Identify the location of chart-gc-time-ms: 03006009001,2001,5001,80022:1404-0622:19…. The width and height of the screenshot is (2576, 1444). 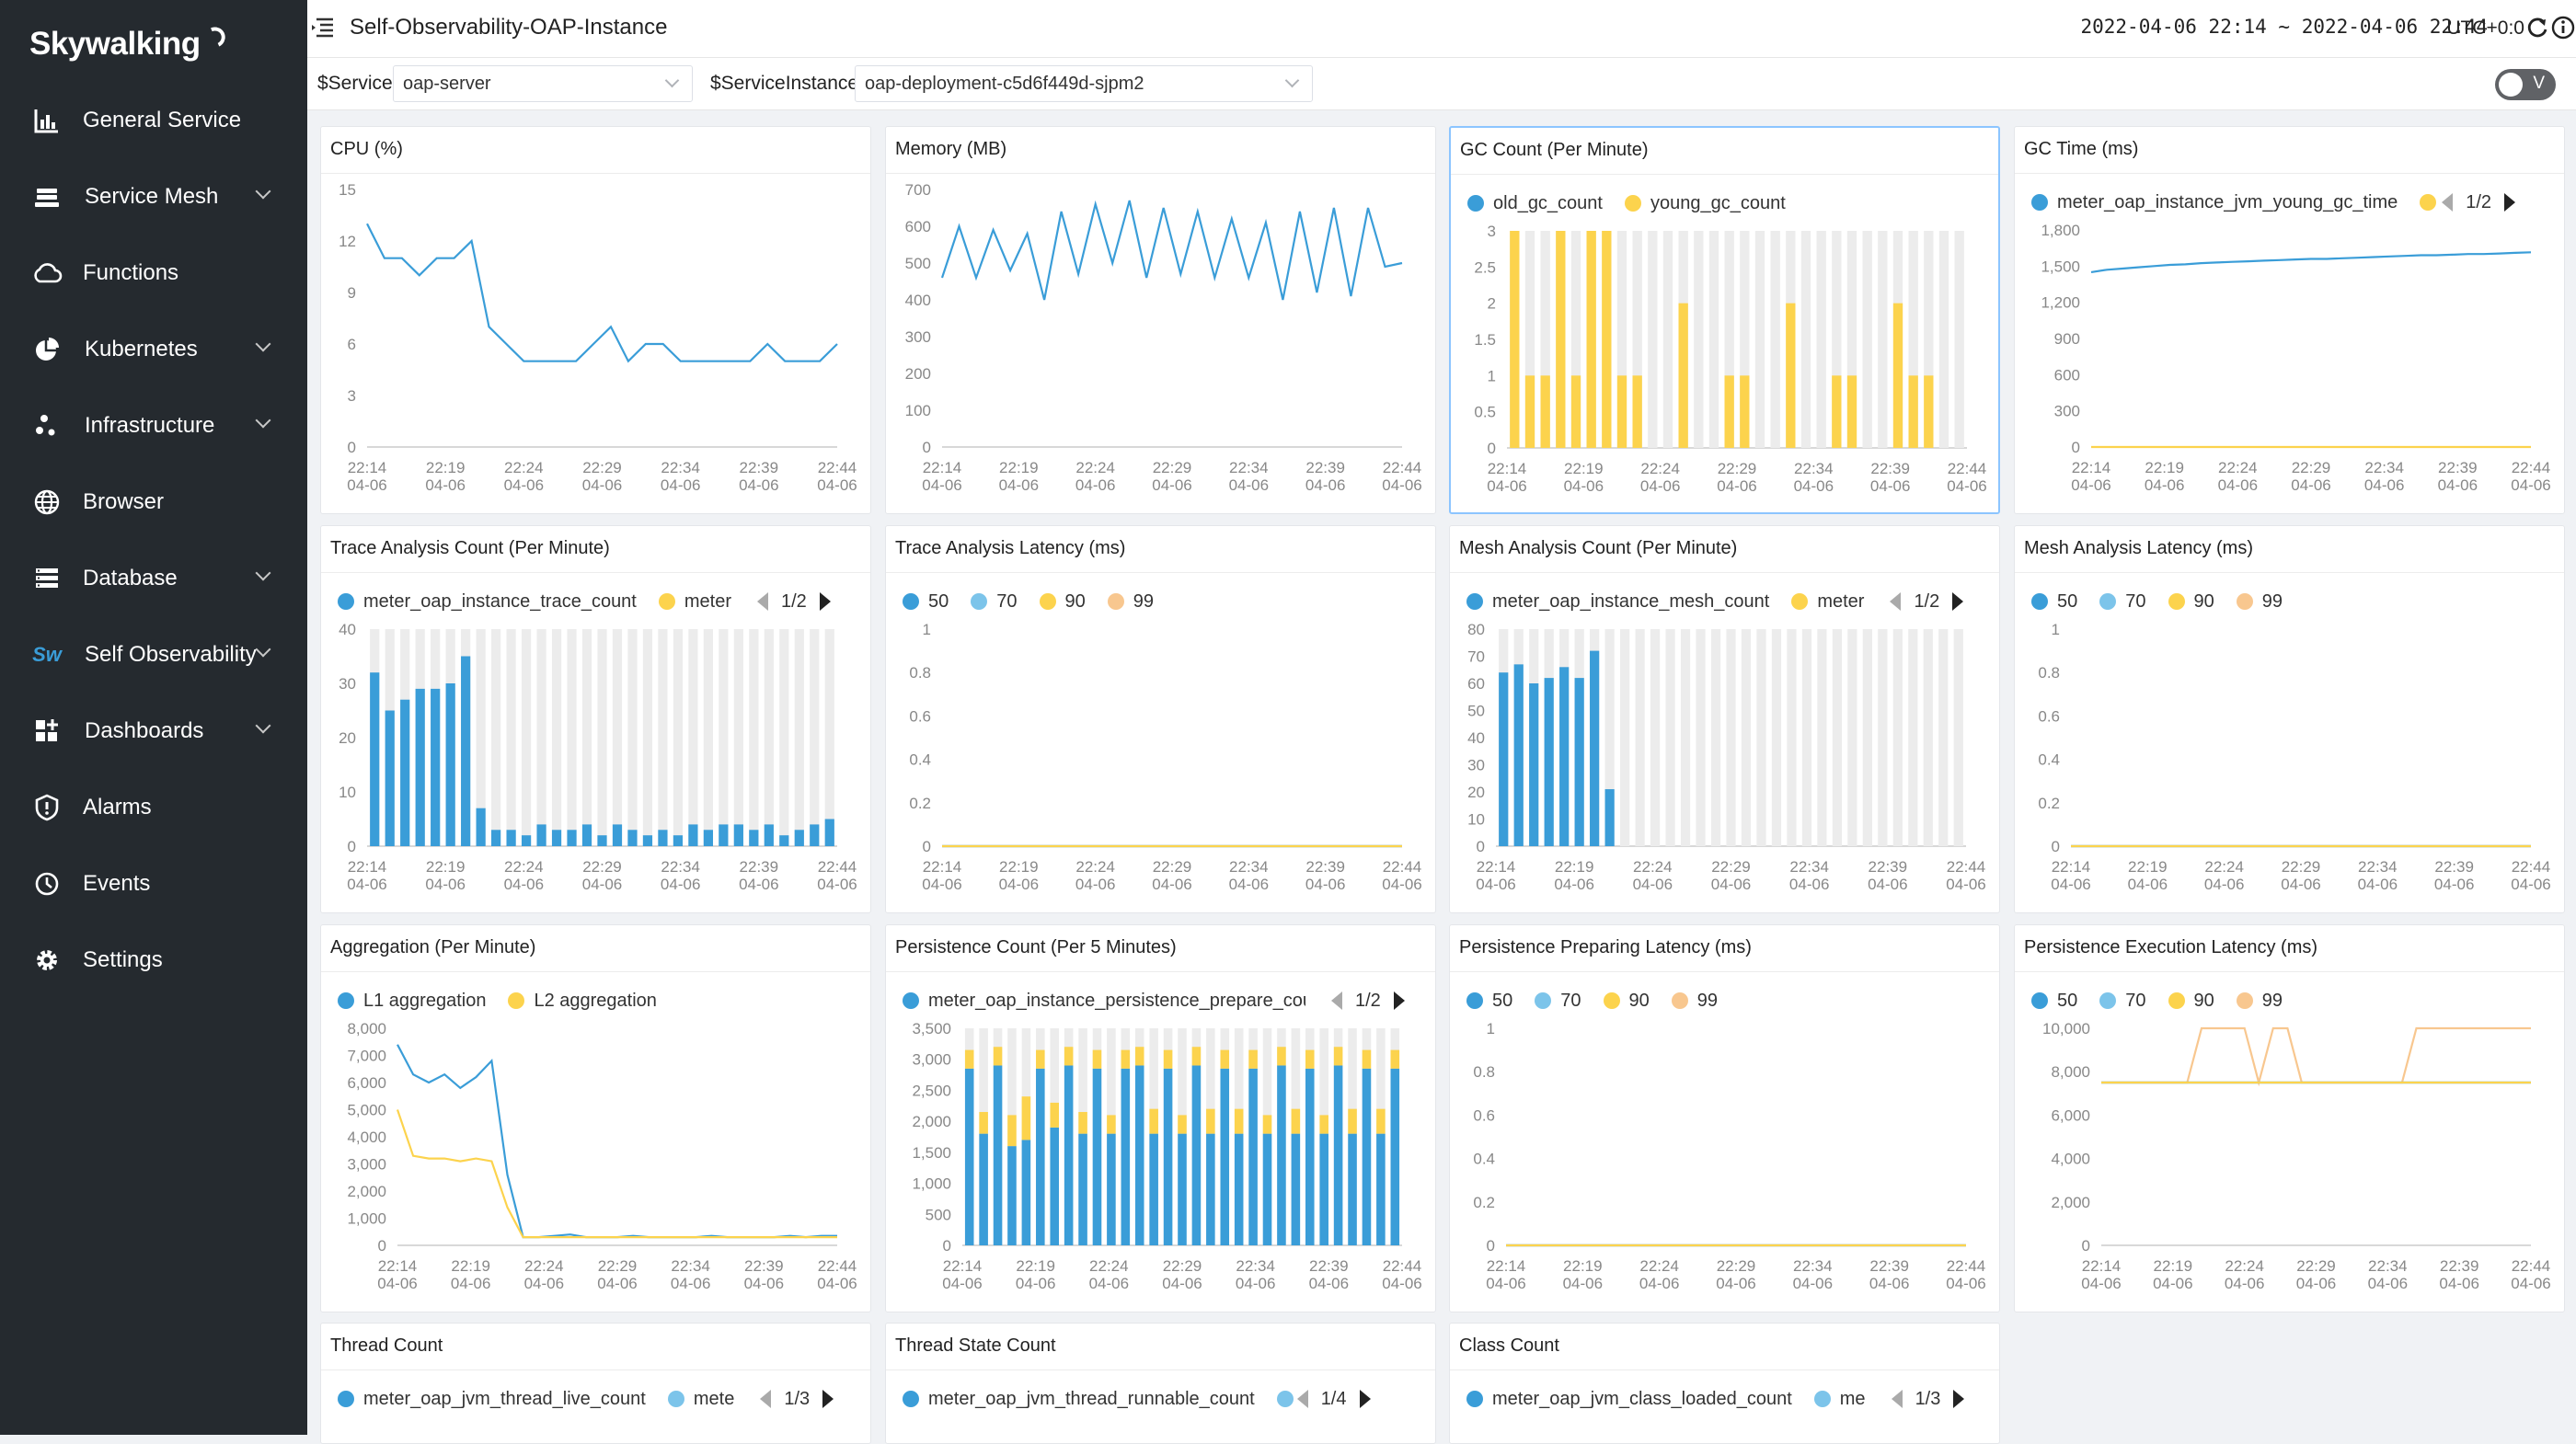
(2290, 321).